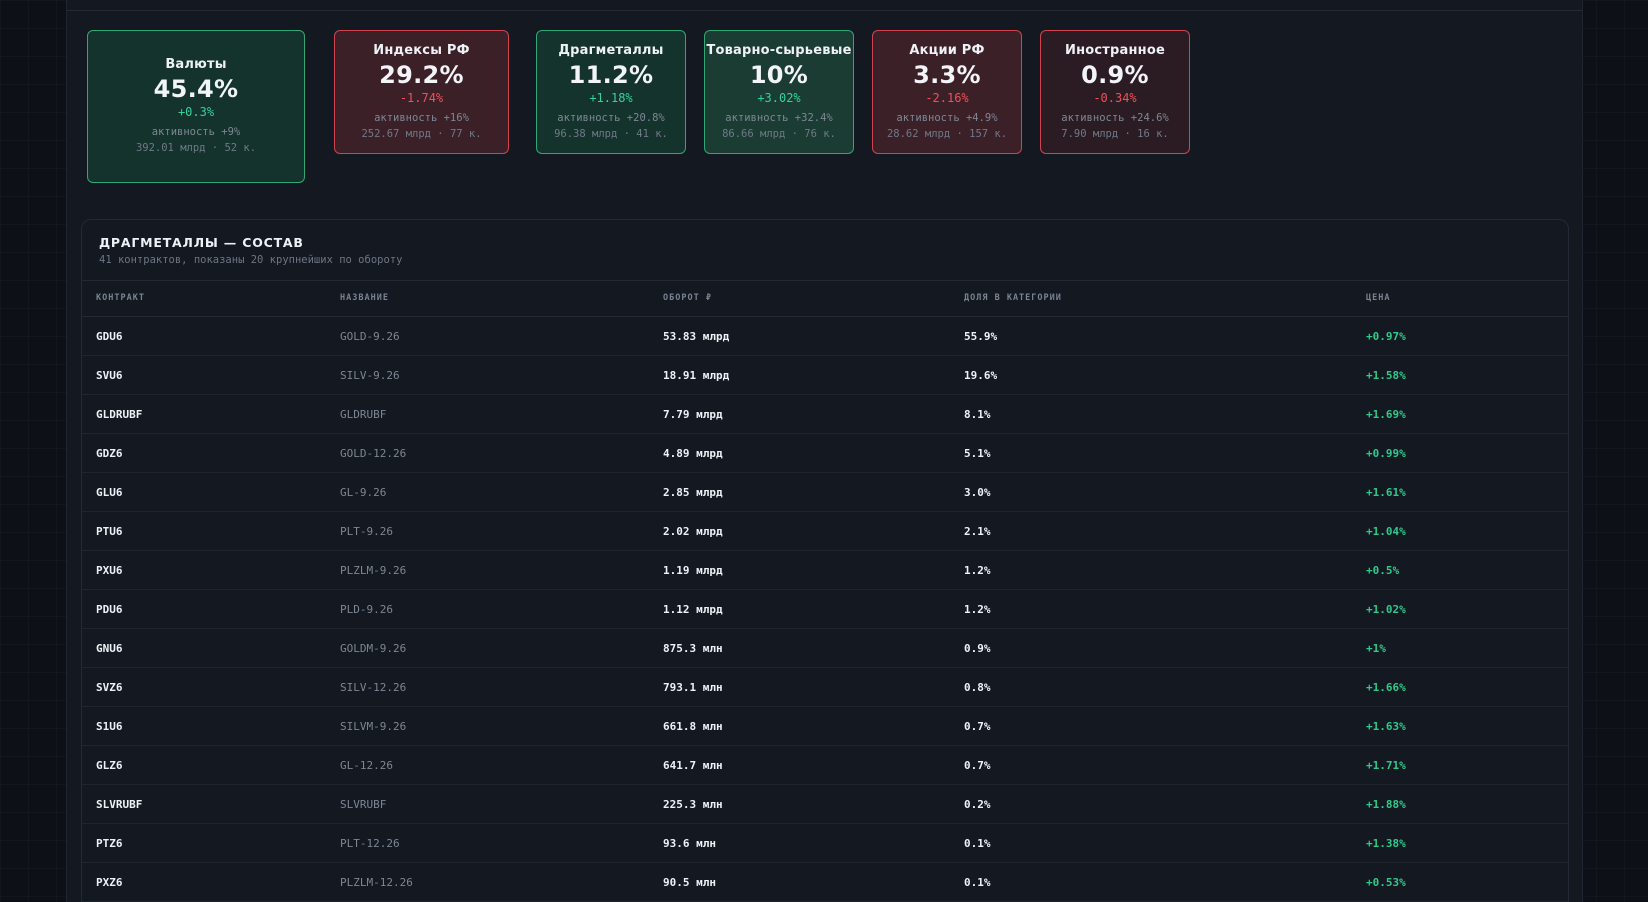 The width and height of the screenshot is (1648, 902). I want to click on cell-contract: PDU6, so click(109, 609).